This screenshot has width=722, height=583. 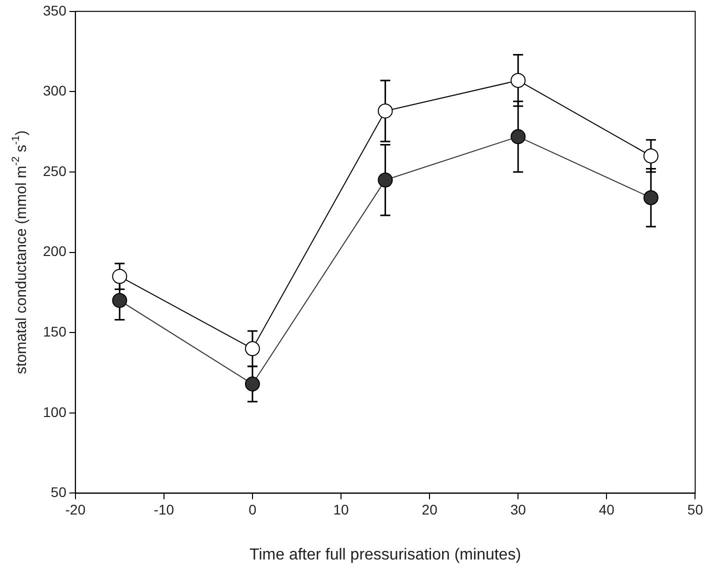 What do you see at coordinates (341, 509) in the screenshot?
I see `x-tick-label: 10` at bounding box center [341, 509].